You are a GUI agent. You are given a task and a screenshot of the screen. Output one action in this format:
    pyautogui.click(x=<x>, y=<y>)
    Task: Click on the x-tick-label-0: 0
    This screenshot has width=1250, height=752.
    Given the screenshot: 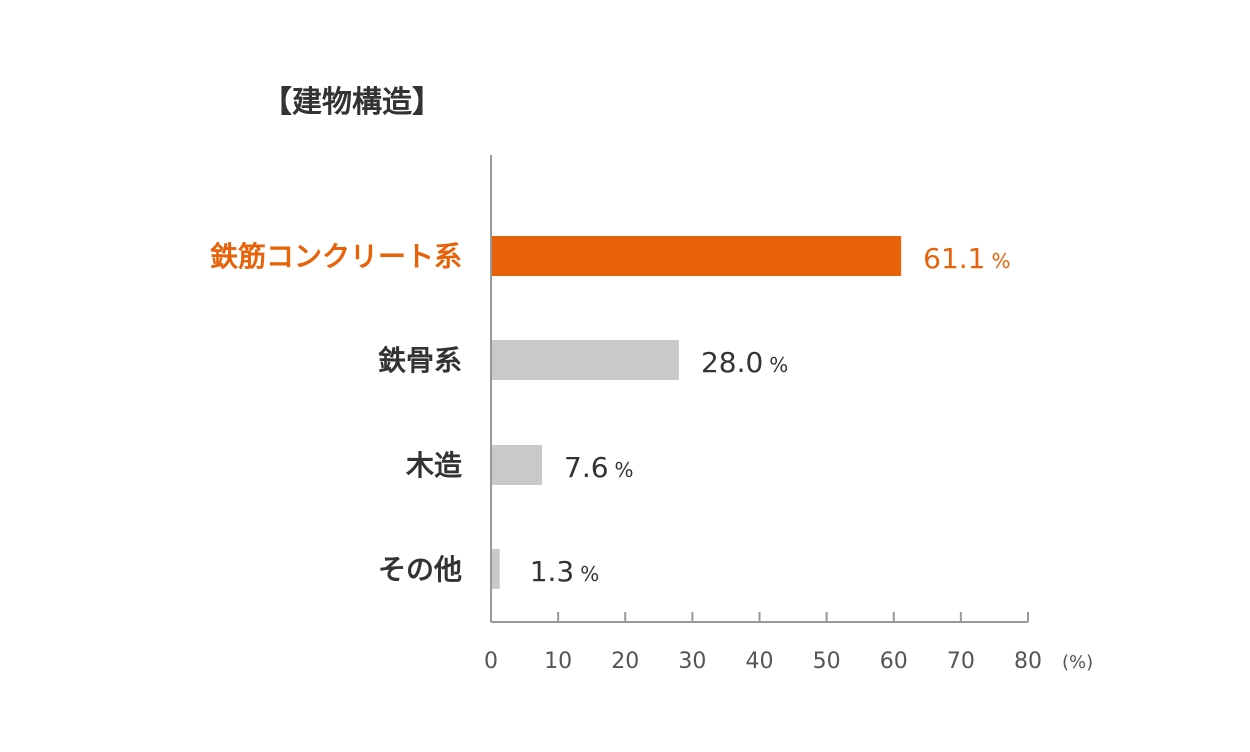 What is the action you would take?
    pyautogui.click(x=491, y=661)
    